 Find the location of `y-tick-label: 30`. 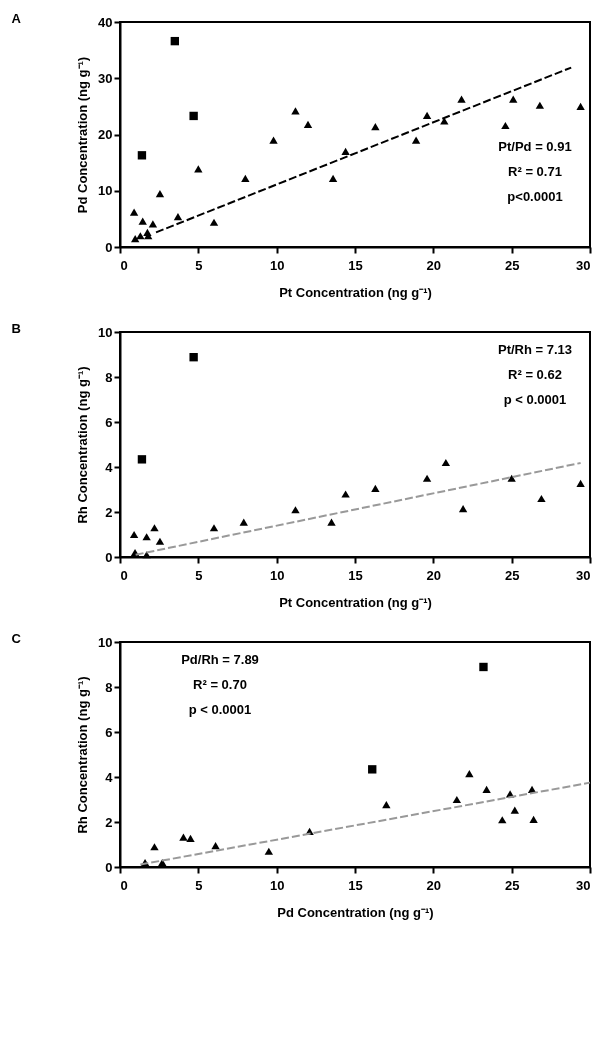

y-tick-label: 30 is located at coordinates (105, 78).